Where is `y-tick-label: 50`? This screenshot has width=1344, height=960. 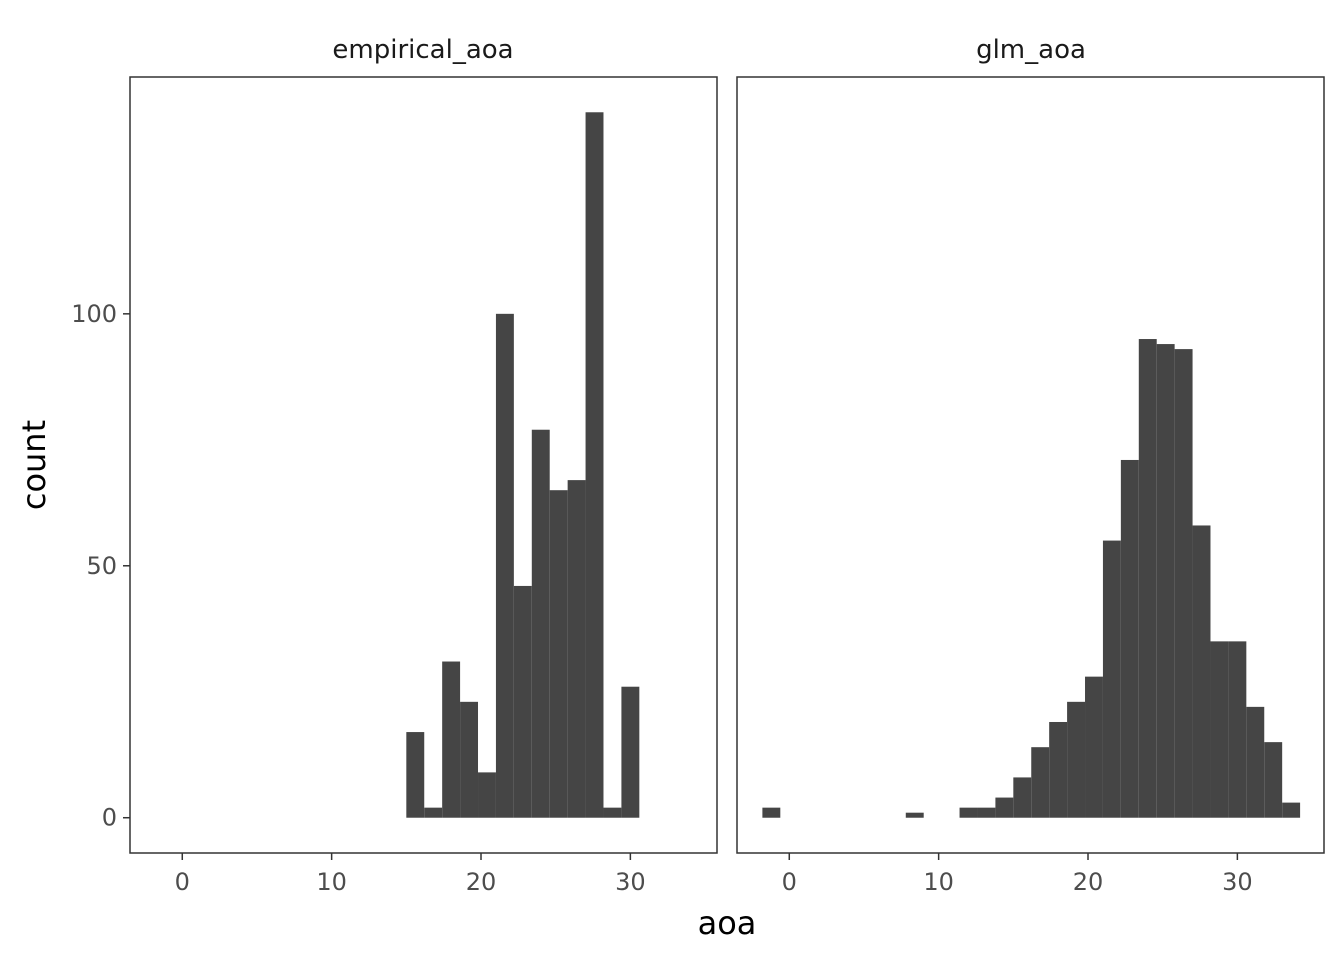 y-tick-label: 50 is located at coordinates (101, 566).